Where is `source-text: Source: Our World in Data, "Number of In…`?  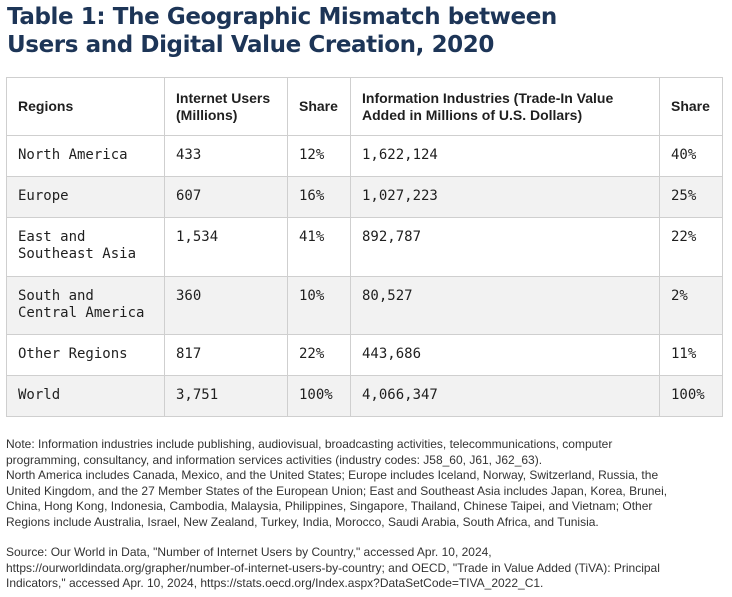
source-text: Source: Our World in Data, "Number of In… is located at coordinates (366, 568).